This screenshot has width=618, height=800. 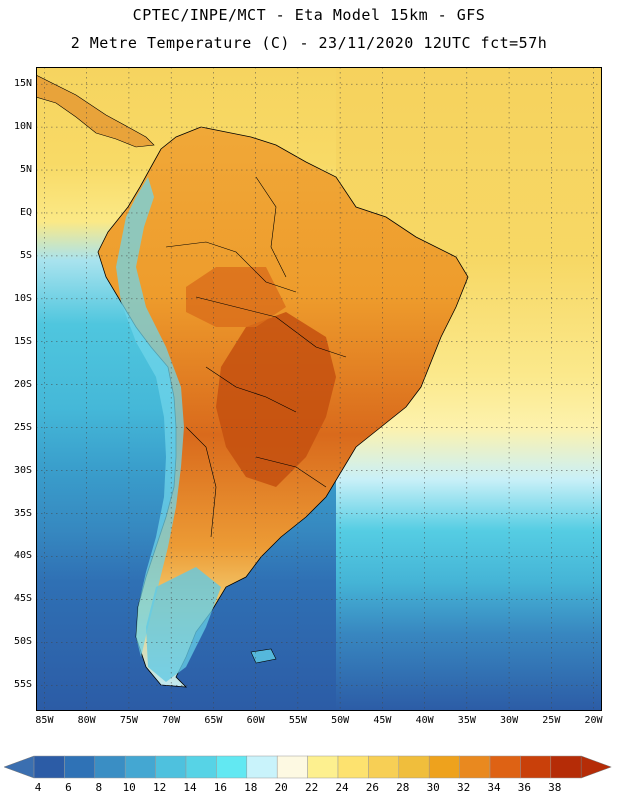 I want to click on lat-label: 10N, so click(x=22, y=127).